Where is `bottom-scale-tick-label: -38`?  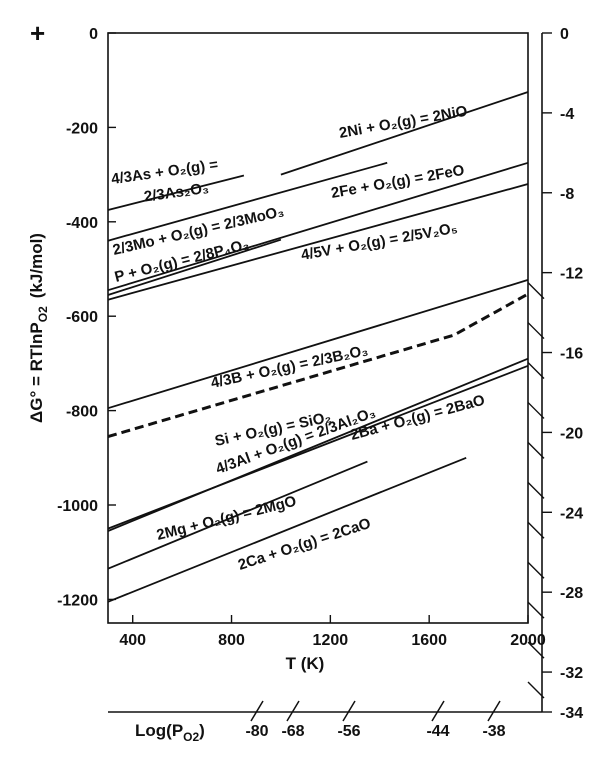
bottom-scale-tick-label: -38 is located at coordinates (493, 731).